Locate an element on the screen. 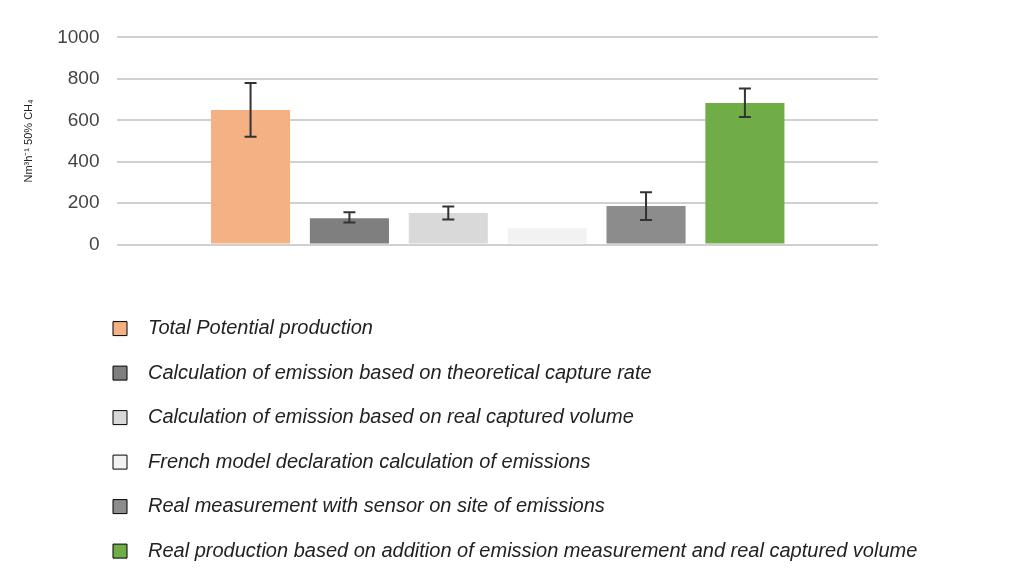 Image resolution: width=1020 pixels, height=573 pixels. legend-label: Total Potential production is located at coordinates (260, 327).